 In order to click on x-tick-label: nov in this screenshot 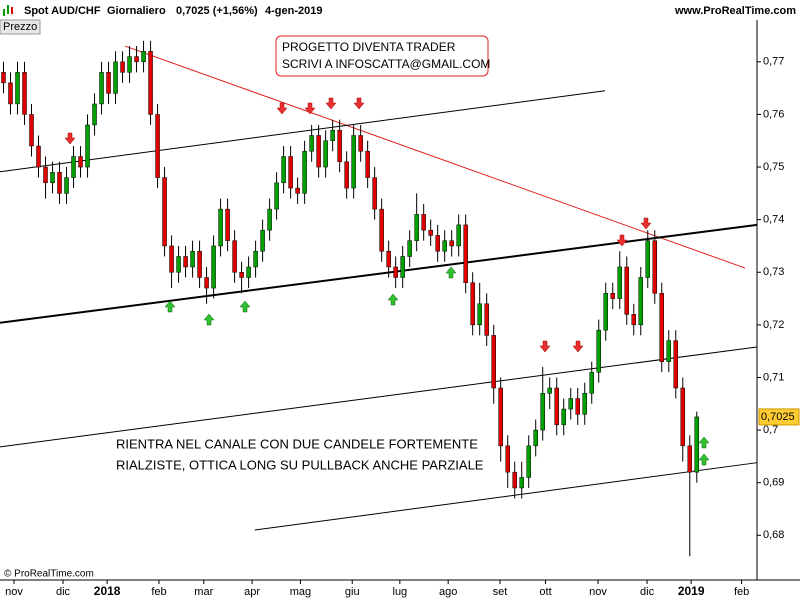, I will do `click(598, 592)`.